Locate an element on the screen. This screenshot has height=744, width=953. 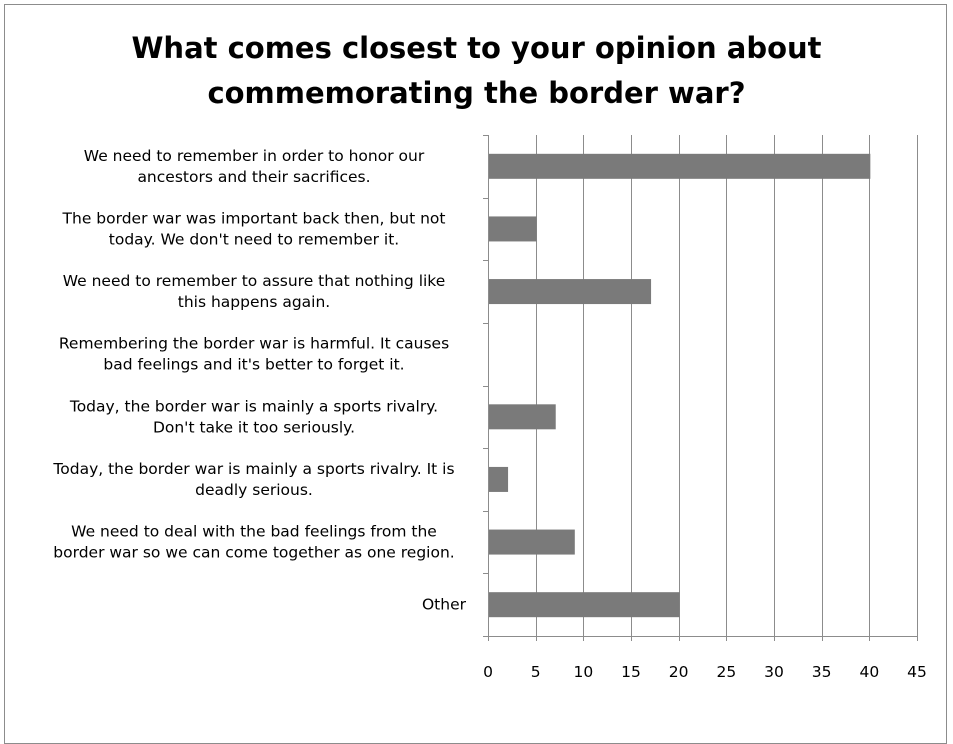
x-tick-labels: 0 5 10 15 20 25 30 35 40 45 is located at coordinates (705, 672).